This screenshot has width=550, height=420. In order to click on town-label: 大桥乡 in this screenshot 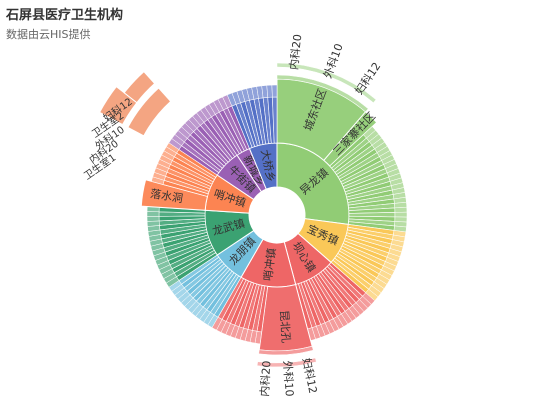, I will do `click(268, 165)`.